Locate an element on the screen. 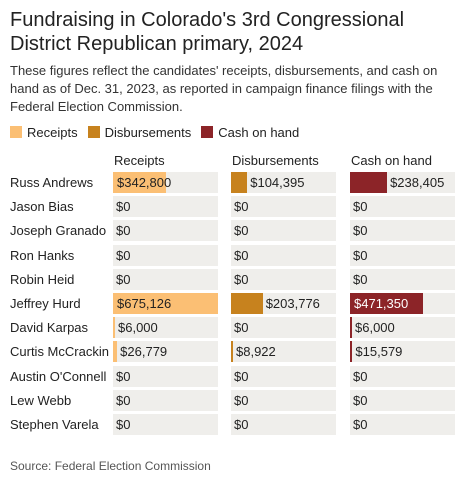  candidate-name: Russ Andrews is located at coordinates (52, 182).